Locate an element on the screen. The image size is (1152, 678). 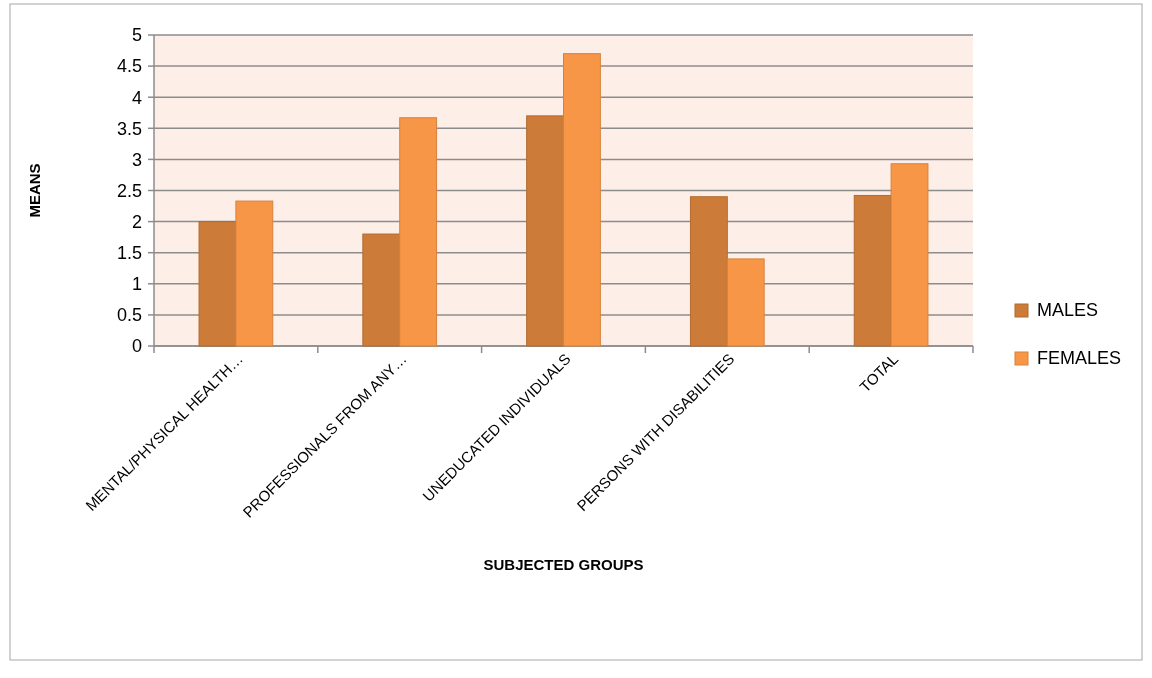
y-tick-label: 4.5 is located at coordinates (129, 66).